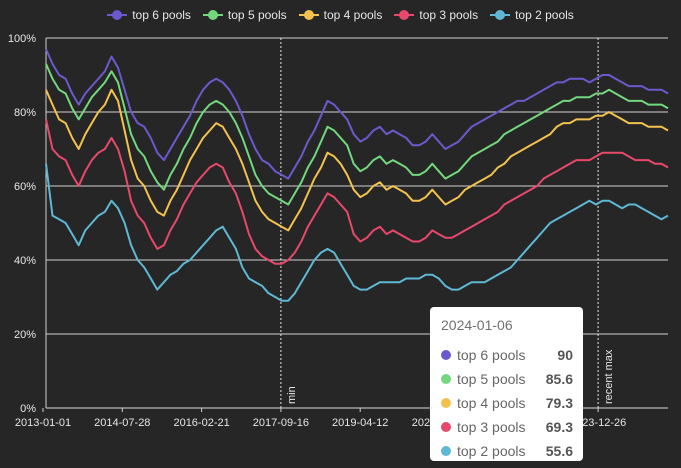 The image size is (681, 468). What do you see at coordinates (491, 379) in the screenshot?
I see `tooltip-name-top-5: top 5 pools` at bounding box center [491, 379].